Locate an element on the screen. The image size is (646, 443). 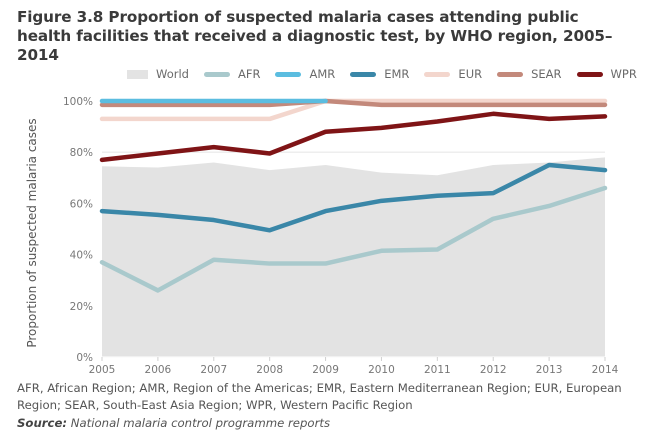
legend-label-world: World is located at coordinates (172, 74).